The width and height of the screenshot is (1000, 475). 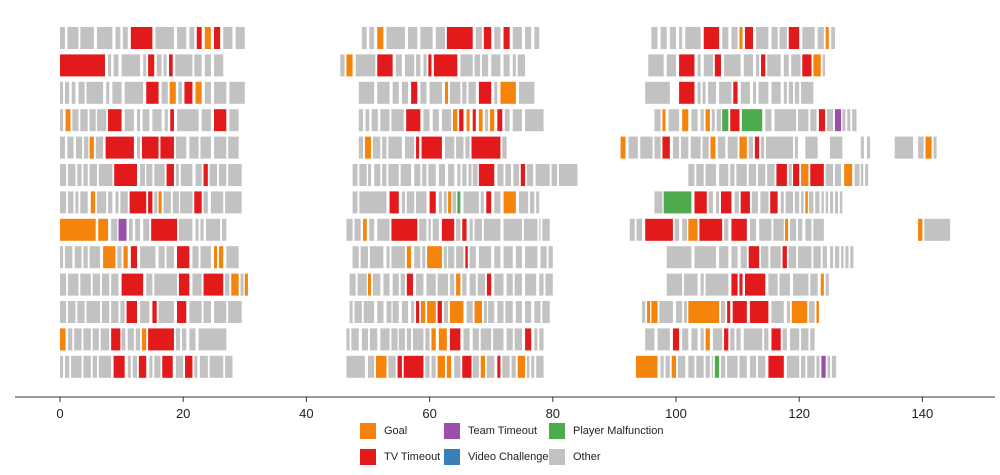 I want to click on legend-label-tv-timeout: TV Timeout, so click(x=412, y=457).